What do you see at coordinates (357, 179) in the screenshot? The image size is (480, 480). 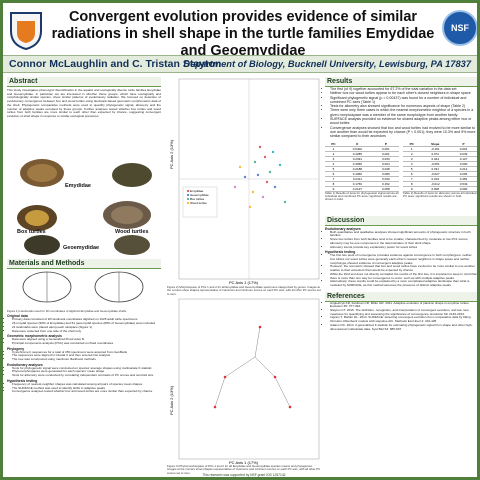 I see `cell: 0.2411` at bounding box center [357, 179].